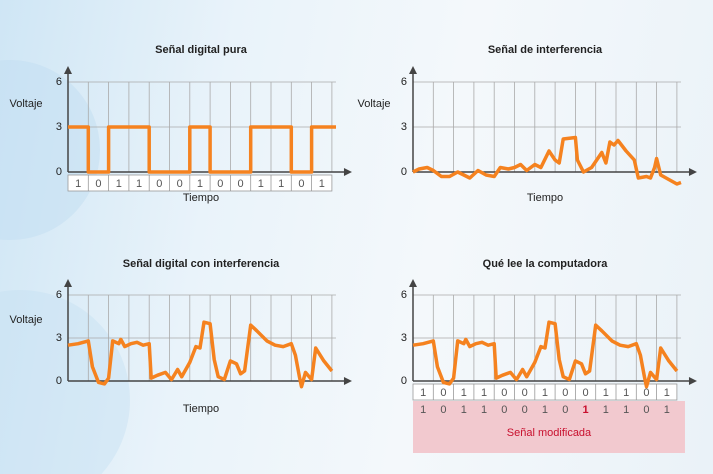 The width and height of the screenshot is (713, 474). I want to click on chart-title: Señal digital con interferencia, so click(201, 264).